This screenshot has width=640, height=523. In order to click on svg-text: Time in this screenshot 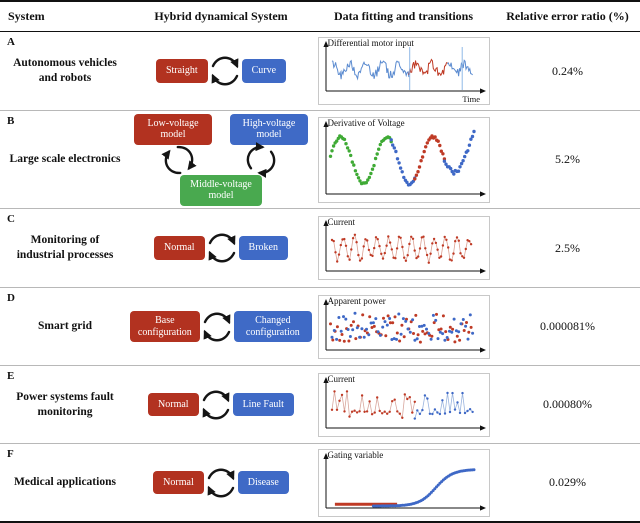, I will do `click(471, 99)`.